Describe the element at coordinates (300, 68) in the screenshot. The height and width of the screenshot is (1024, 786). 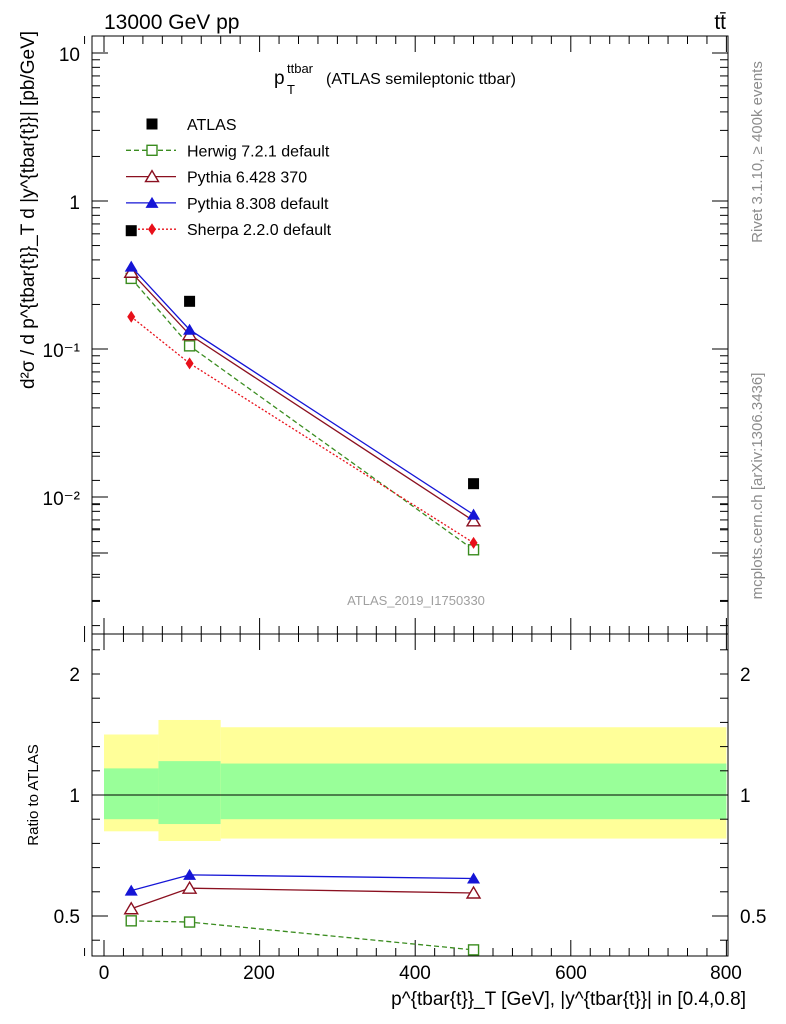
I see `title-sup: ttbar` at that location.